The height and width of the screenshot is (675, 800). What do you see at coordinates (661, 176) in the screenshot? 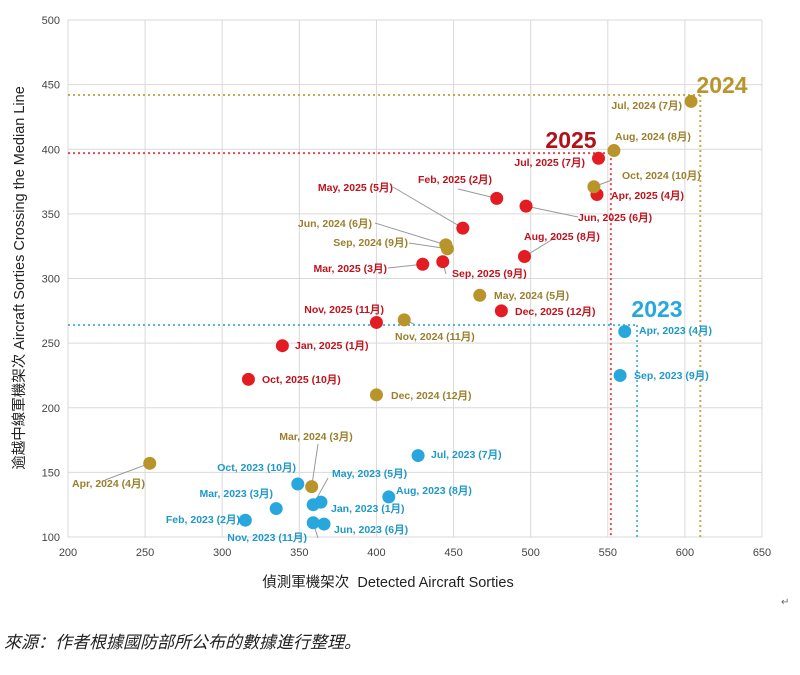
I see `point-label: Oct, 2024 (10月)` at bounding box center [661, 176].